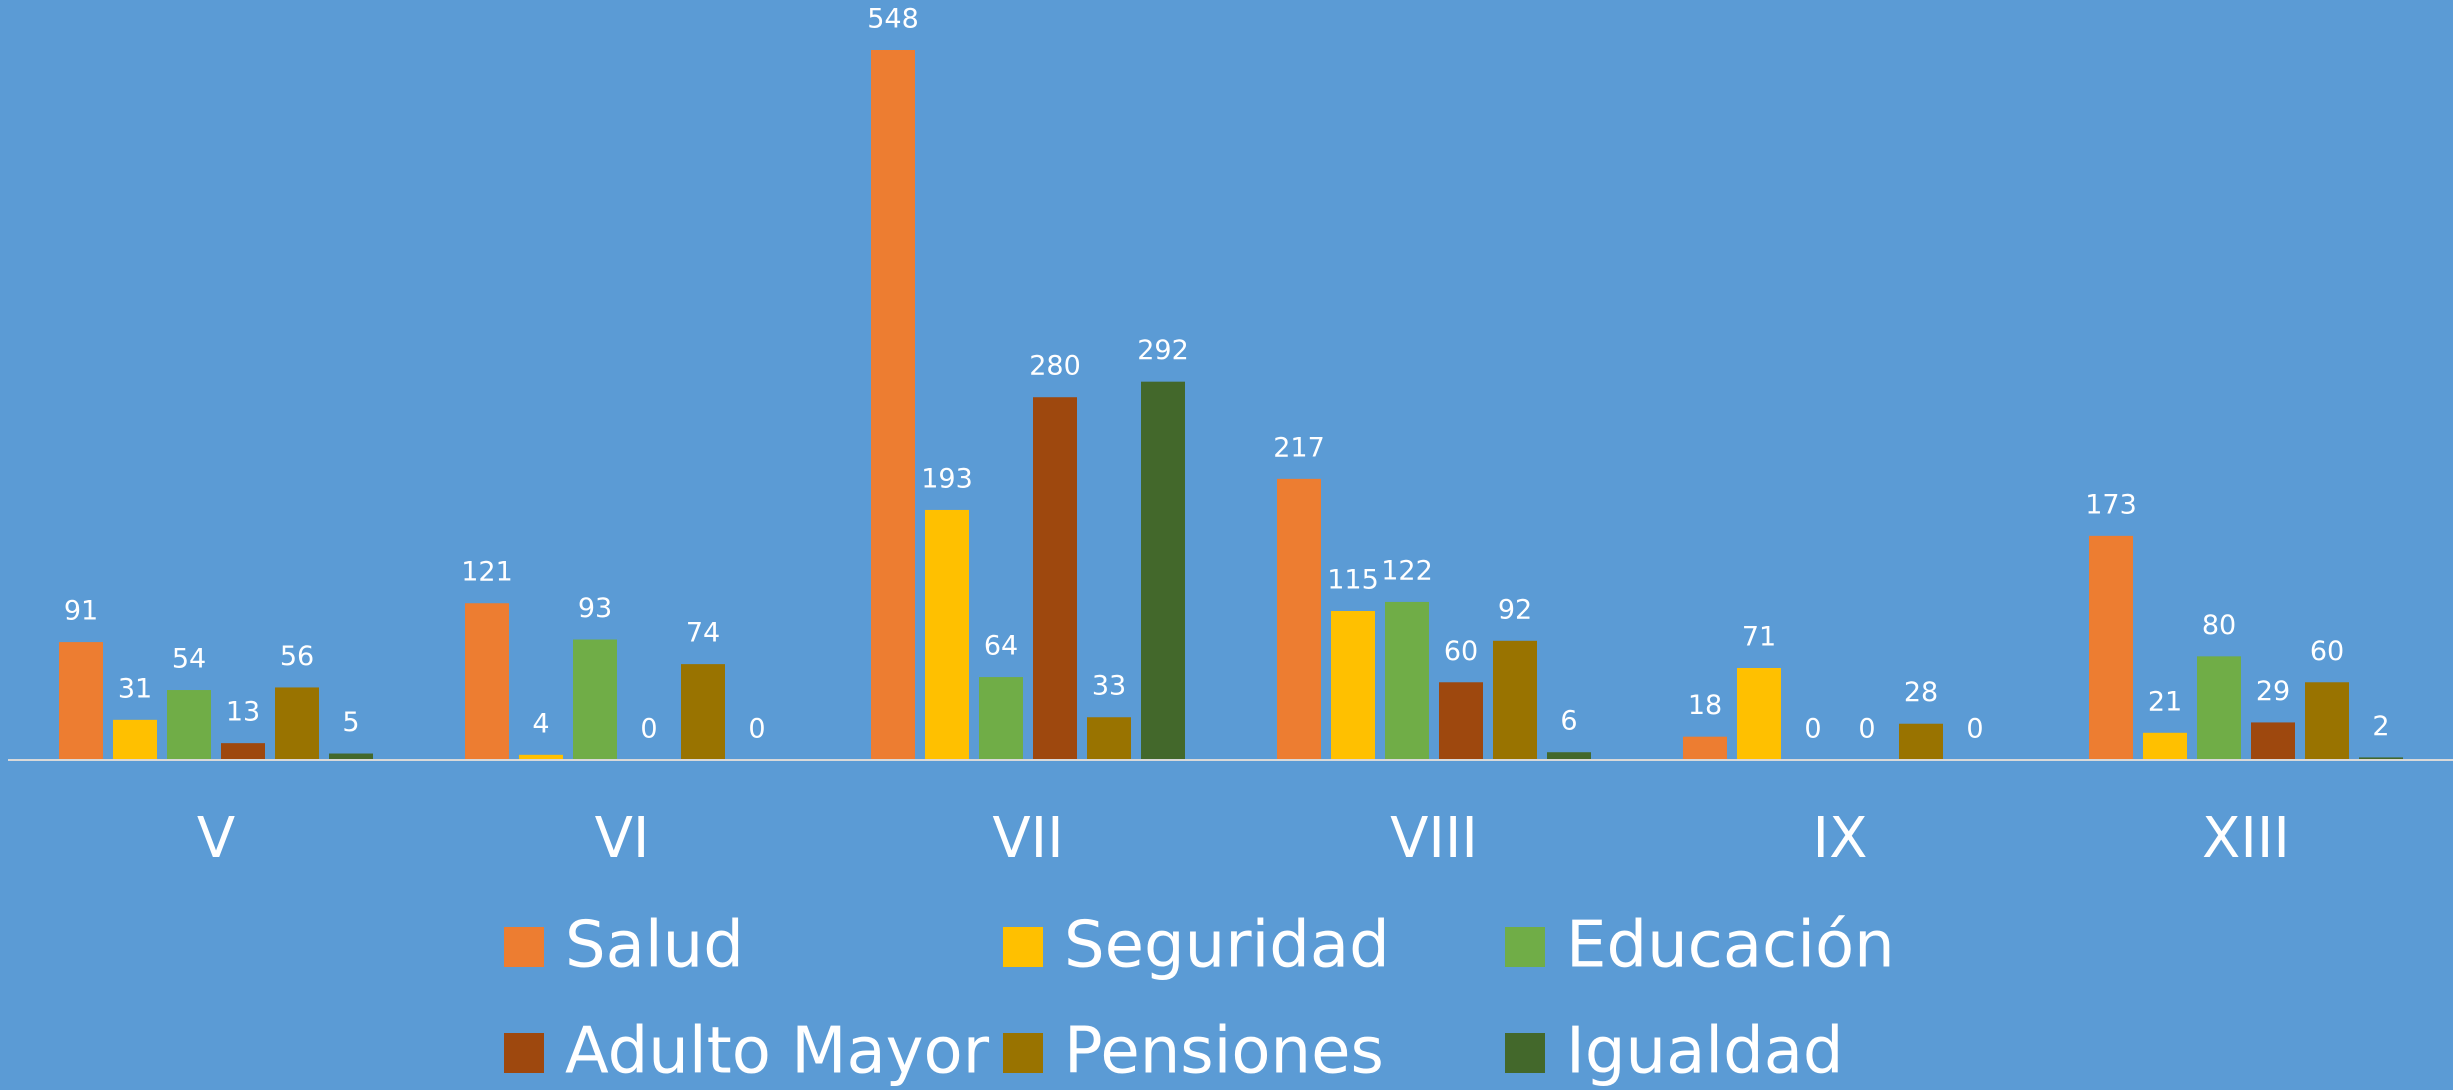  What do you see at coordinates (1299, 447) in the screenshot?
I see `data-label: 217` at bounding box center [1299, 447].